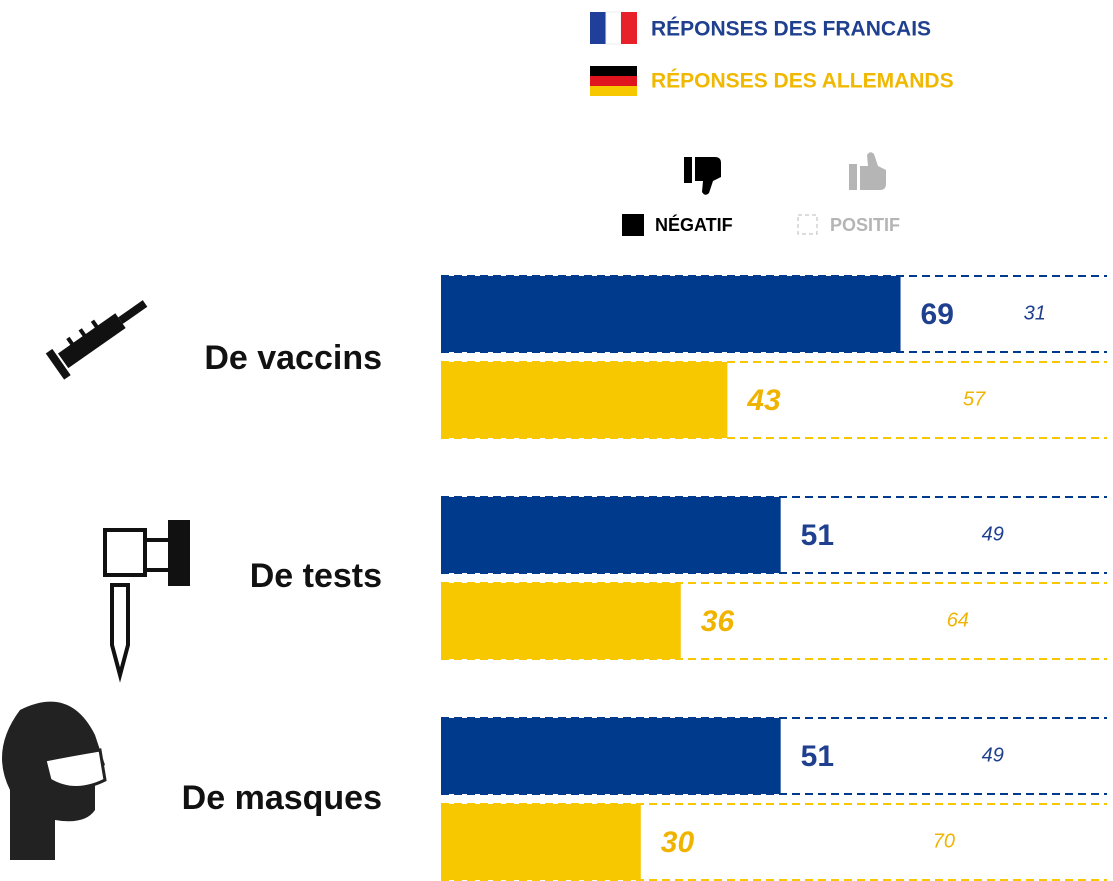 This screenshot has height=881, width=1113. I want to click on legend-negative-swatch, so click(633, 225).